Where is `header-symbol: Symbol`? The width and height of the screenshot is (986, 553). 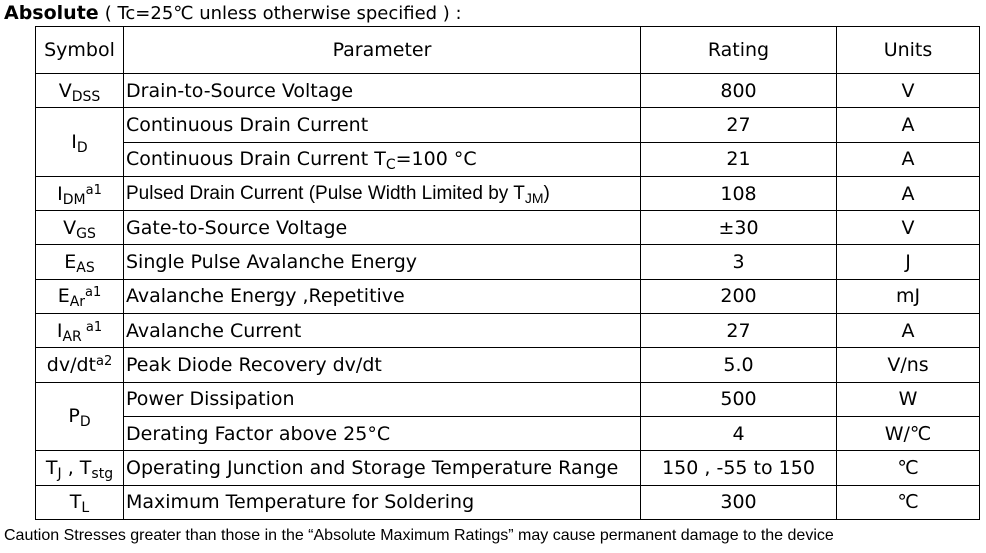 header-symbol: Symbol is located at coordinates (79, 50).